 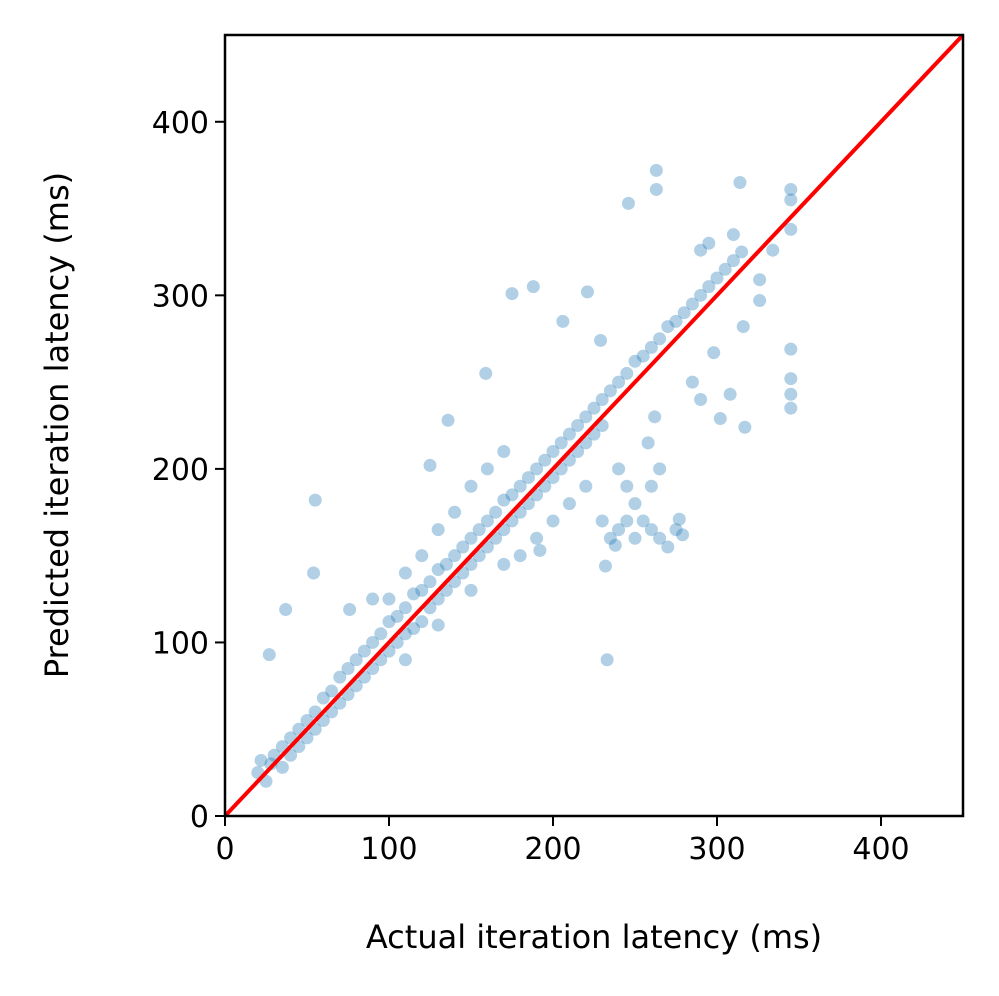 What do you see at coordinates (180, 470) in the screenshot?
I see `y-tick-label: 200` at bounding box center [180, 470].